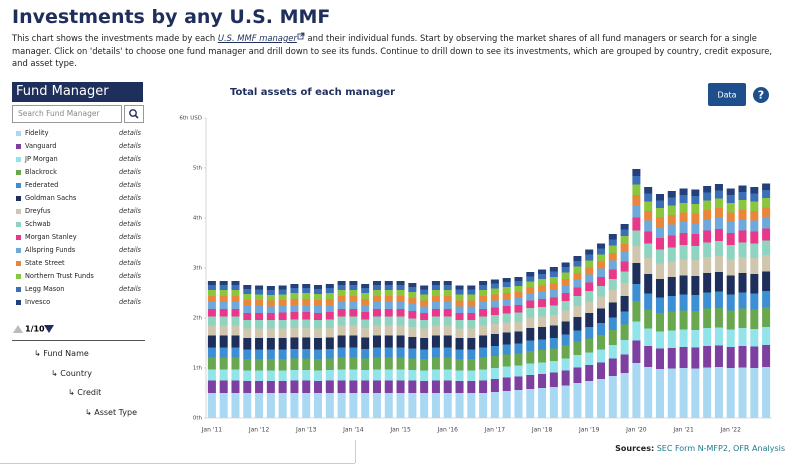  Describe the element at coordinates (78, 185) in the screenshot. I see `legend-item: Federated details` at that location.